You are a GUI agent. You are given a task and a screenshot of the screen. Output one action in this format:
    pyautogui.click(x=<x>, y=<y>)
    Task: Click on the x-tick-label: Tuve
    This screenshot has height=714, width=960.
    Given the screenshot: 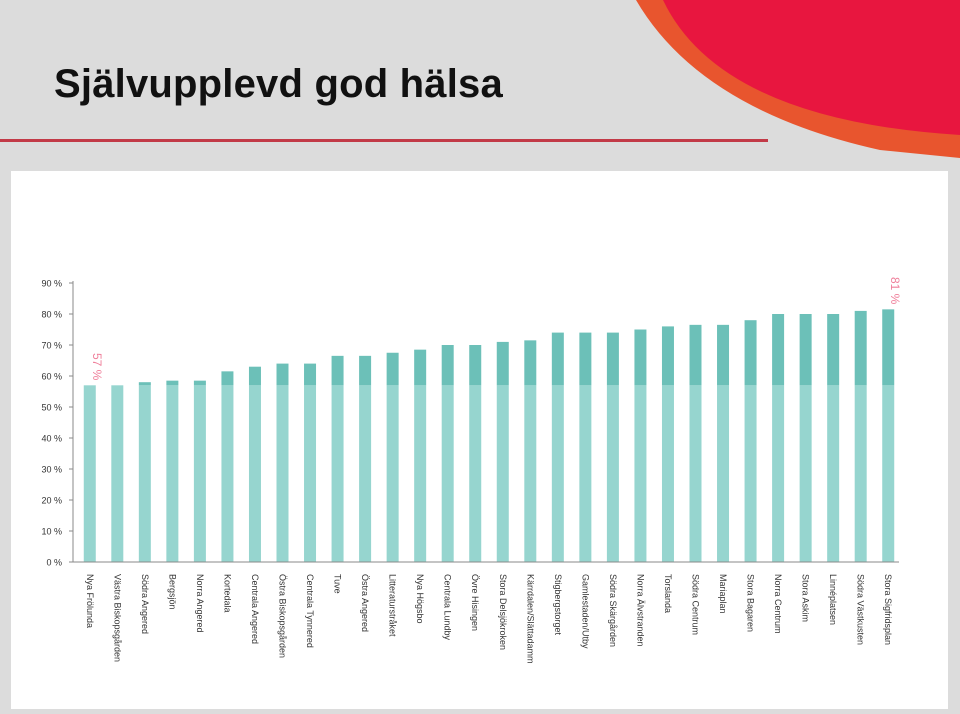 What is the action you would take?
    pyautogui.click(x=338, y=584)
    